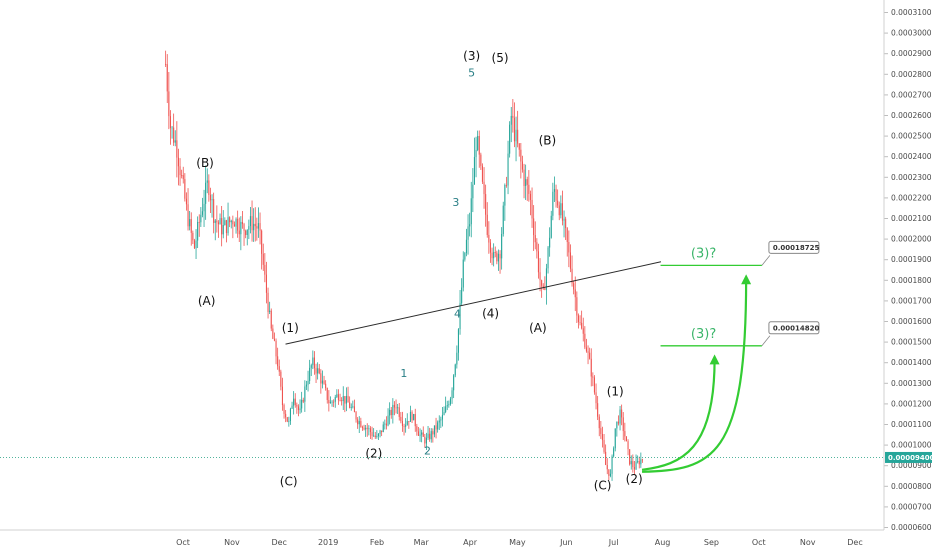 This screenshot has height=550, width=932. I want to click on y-tick-label: 0.00006000, so click(911, 527).